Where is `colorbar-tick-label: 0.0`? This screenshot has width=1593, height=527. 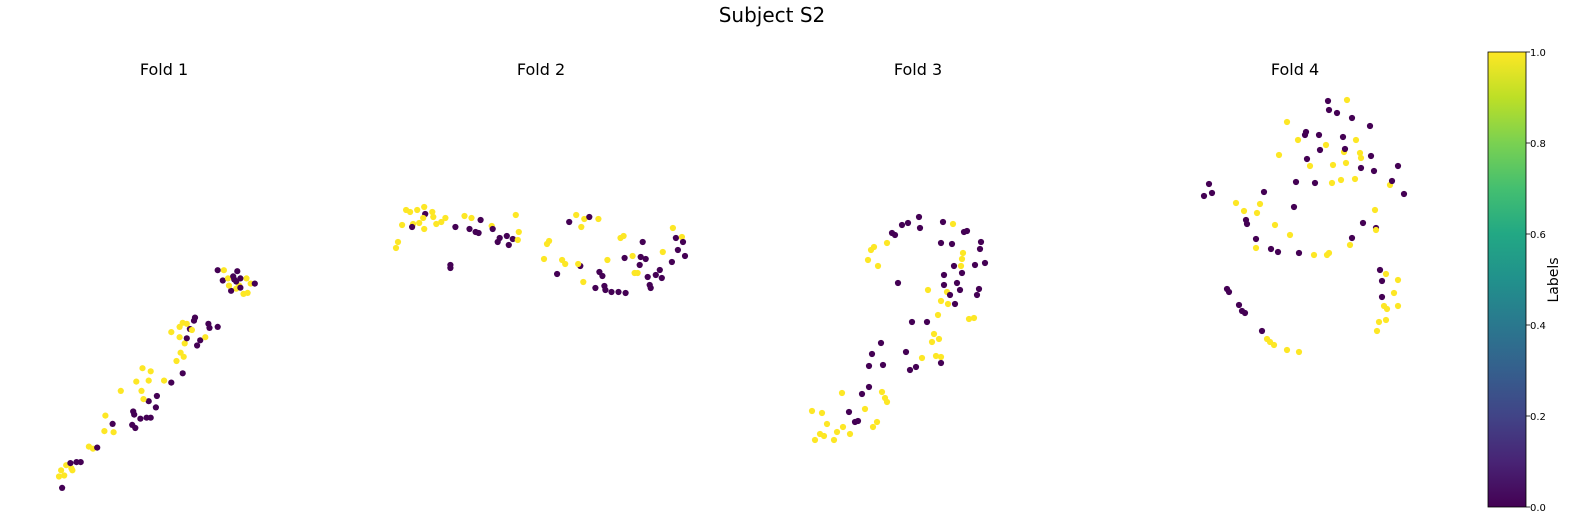 colorbar-tick-label: 0.0 is located at coordinates (1538, 508).